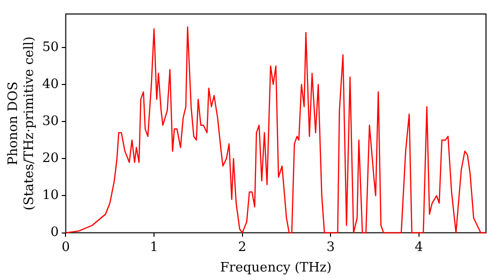 Image resolution: width=500 pixels, height=280 pixels. What do you see at coordinates (276, 268) in the screenshot?
I see `x-axis-title: Frequency (THz)` at bounding box center [276, 268].